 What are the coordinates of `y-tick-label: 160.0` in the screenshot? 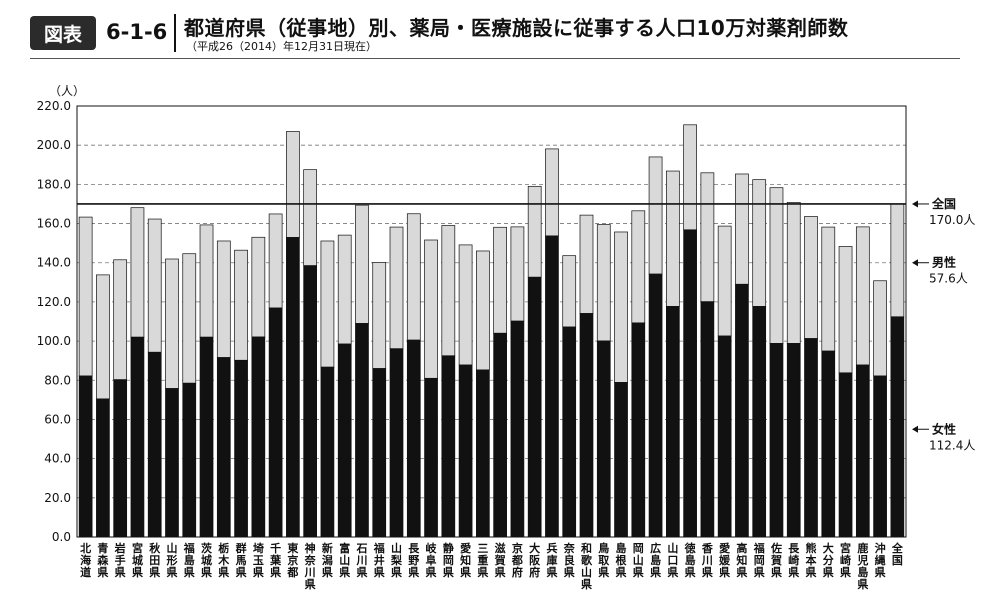 It's located at (54, 224).